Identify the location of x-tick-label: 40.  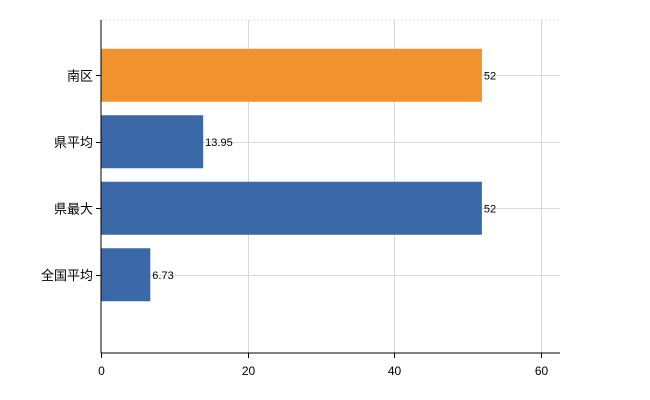
(395, 371).